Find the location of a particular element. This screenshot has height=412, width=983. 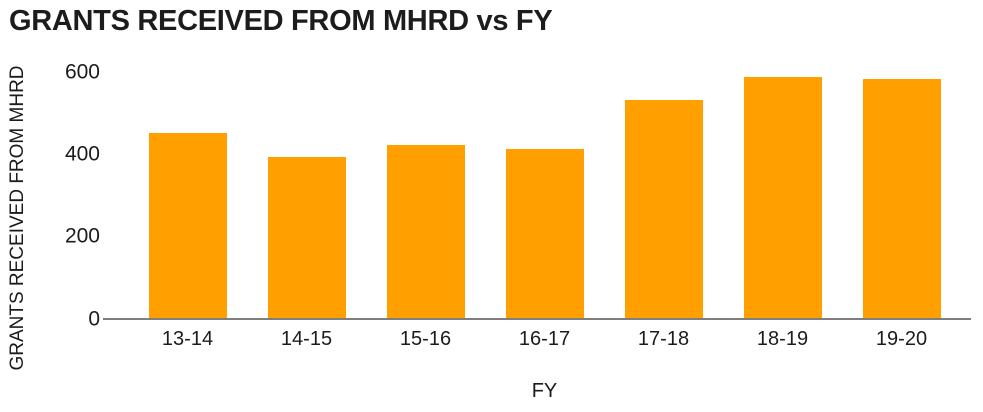

y-tick-label: 600 is located at coordinates (82, 71).